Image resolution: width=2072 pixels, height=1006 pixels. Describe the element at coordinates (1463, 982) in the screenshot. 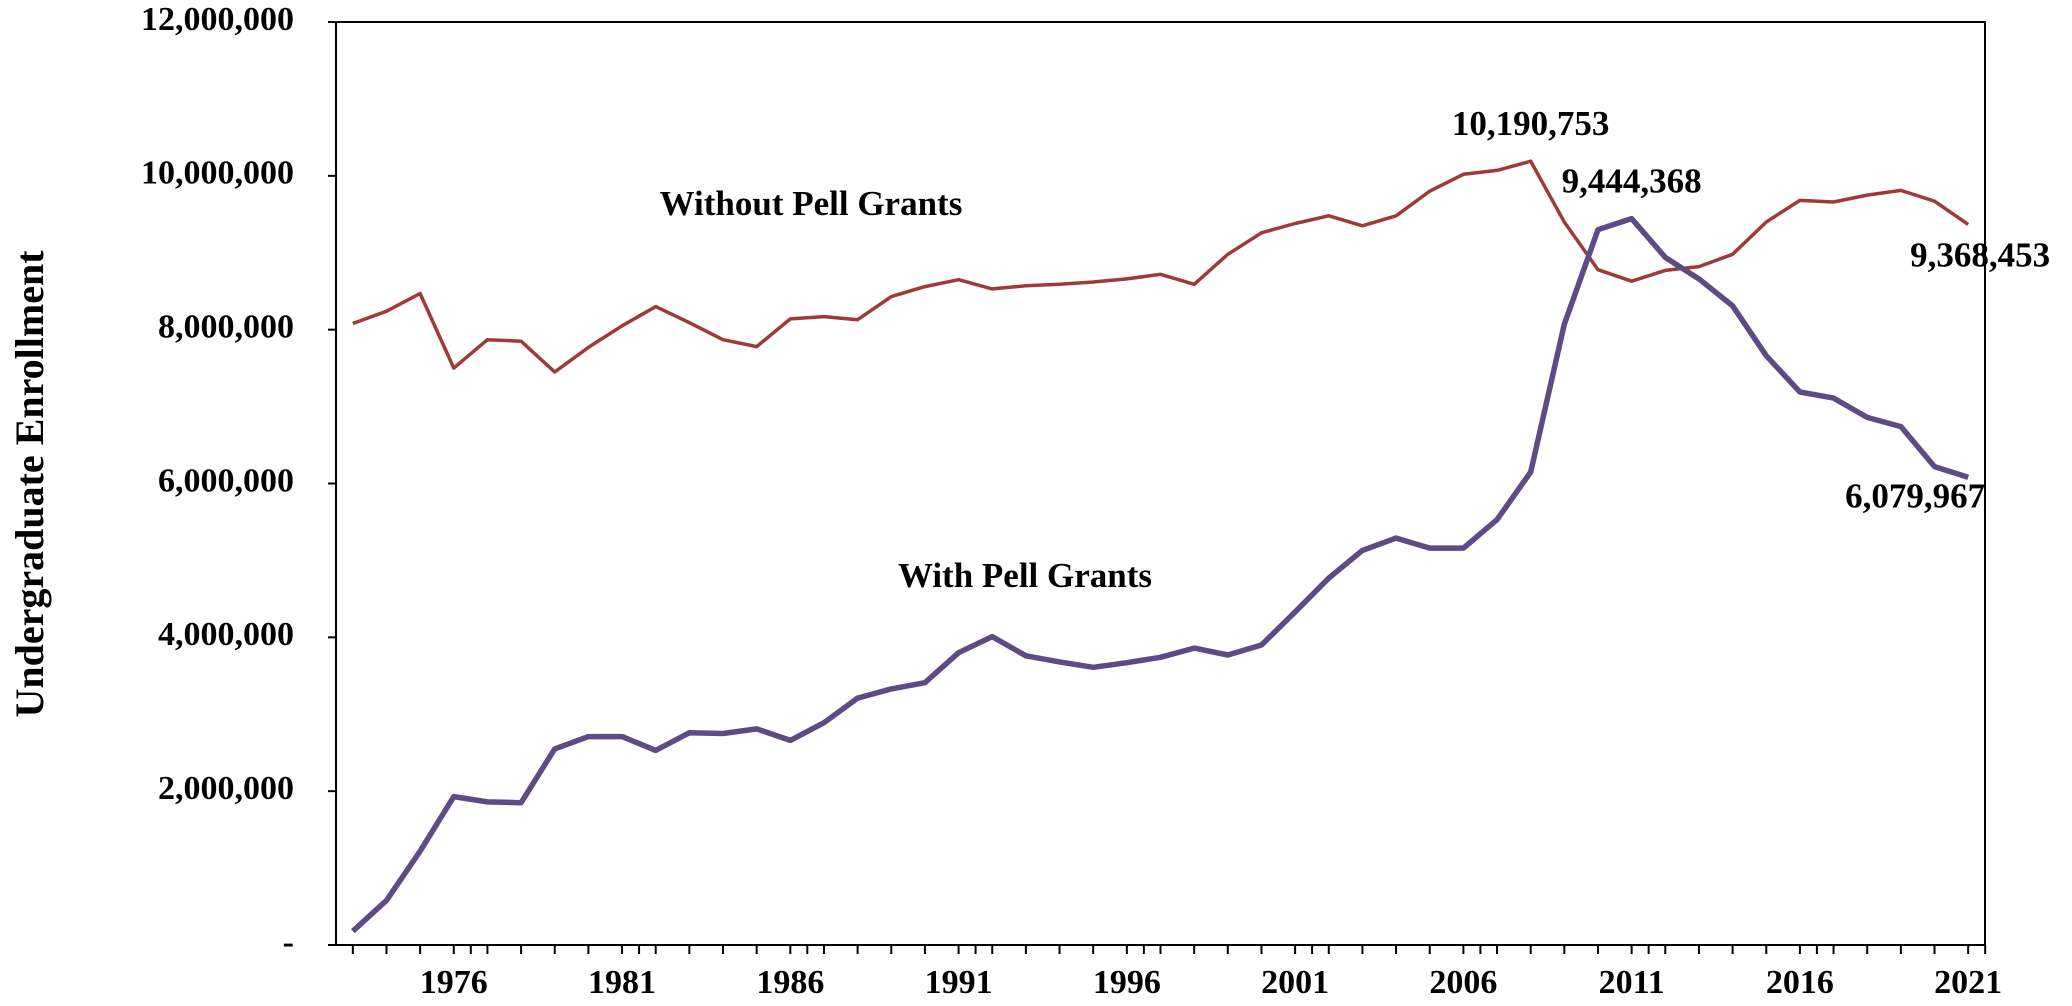

I see `x-tick-label: 2006` at that location.